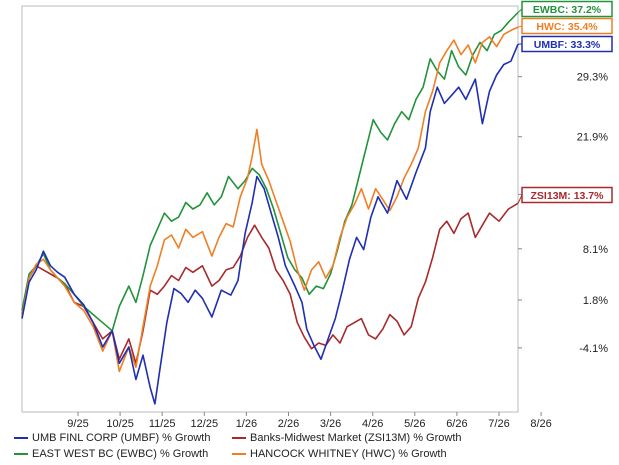  What do you see at coordinates (121, 438) in the screenshot?
I see `legend-label: UMB FINL CORP (UMBF) % Growth` at bounding box center [121, 438].